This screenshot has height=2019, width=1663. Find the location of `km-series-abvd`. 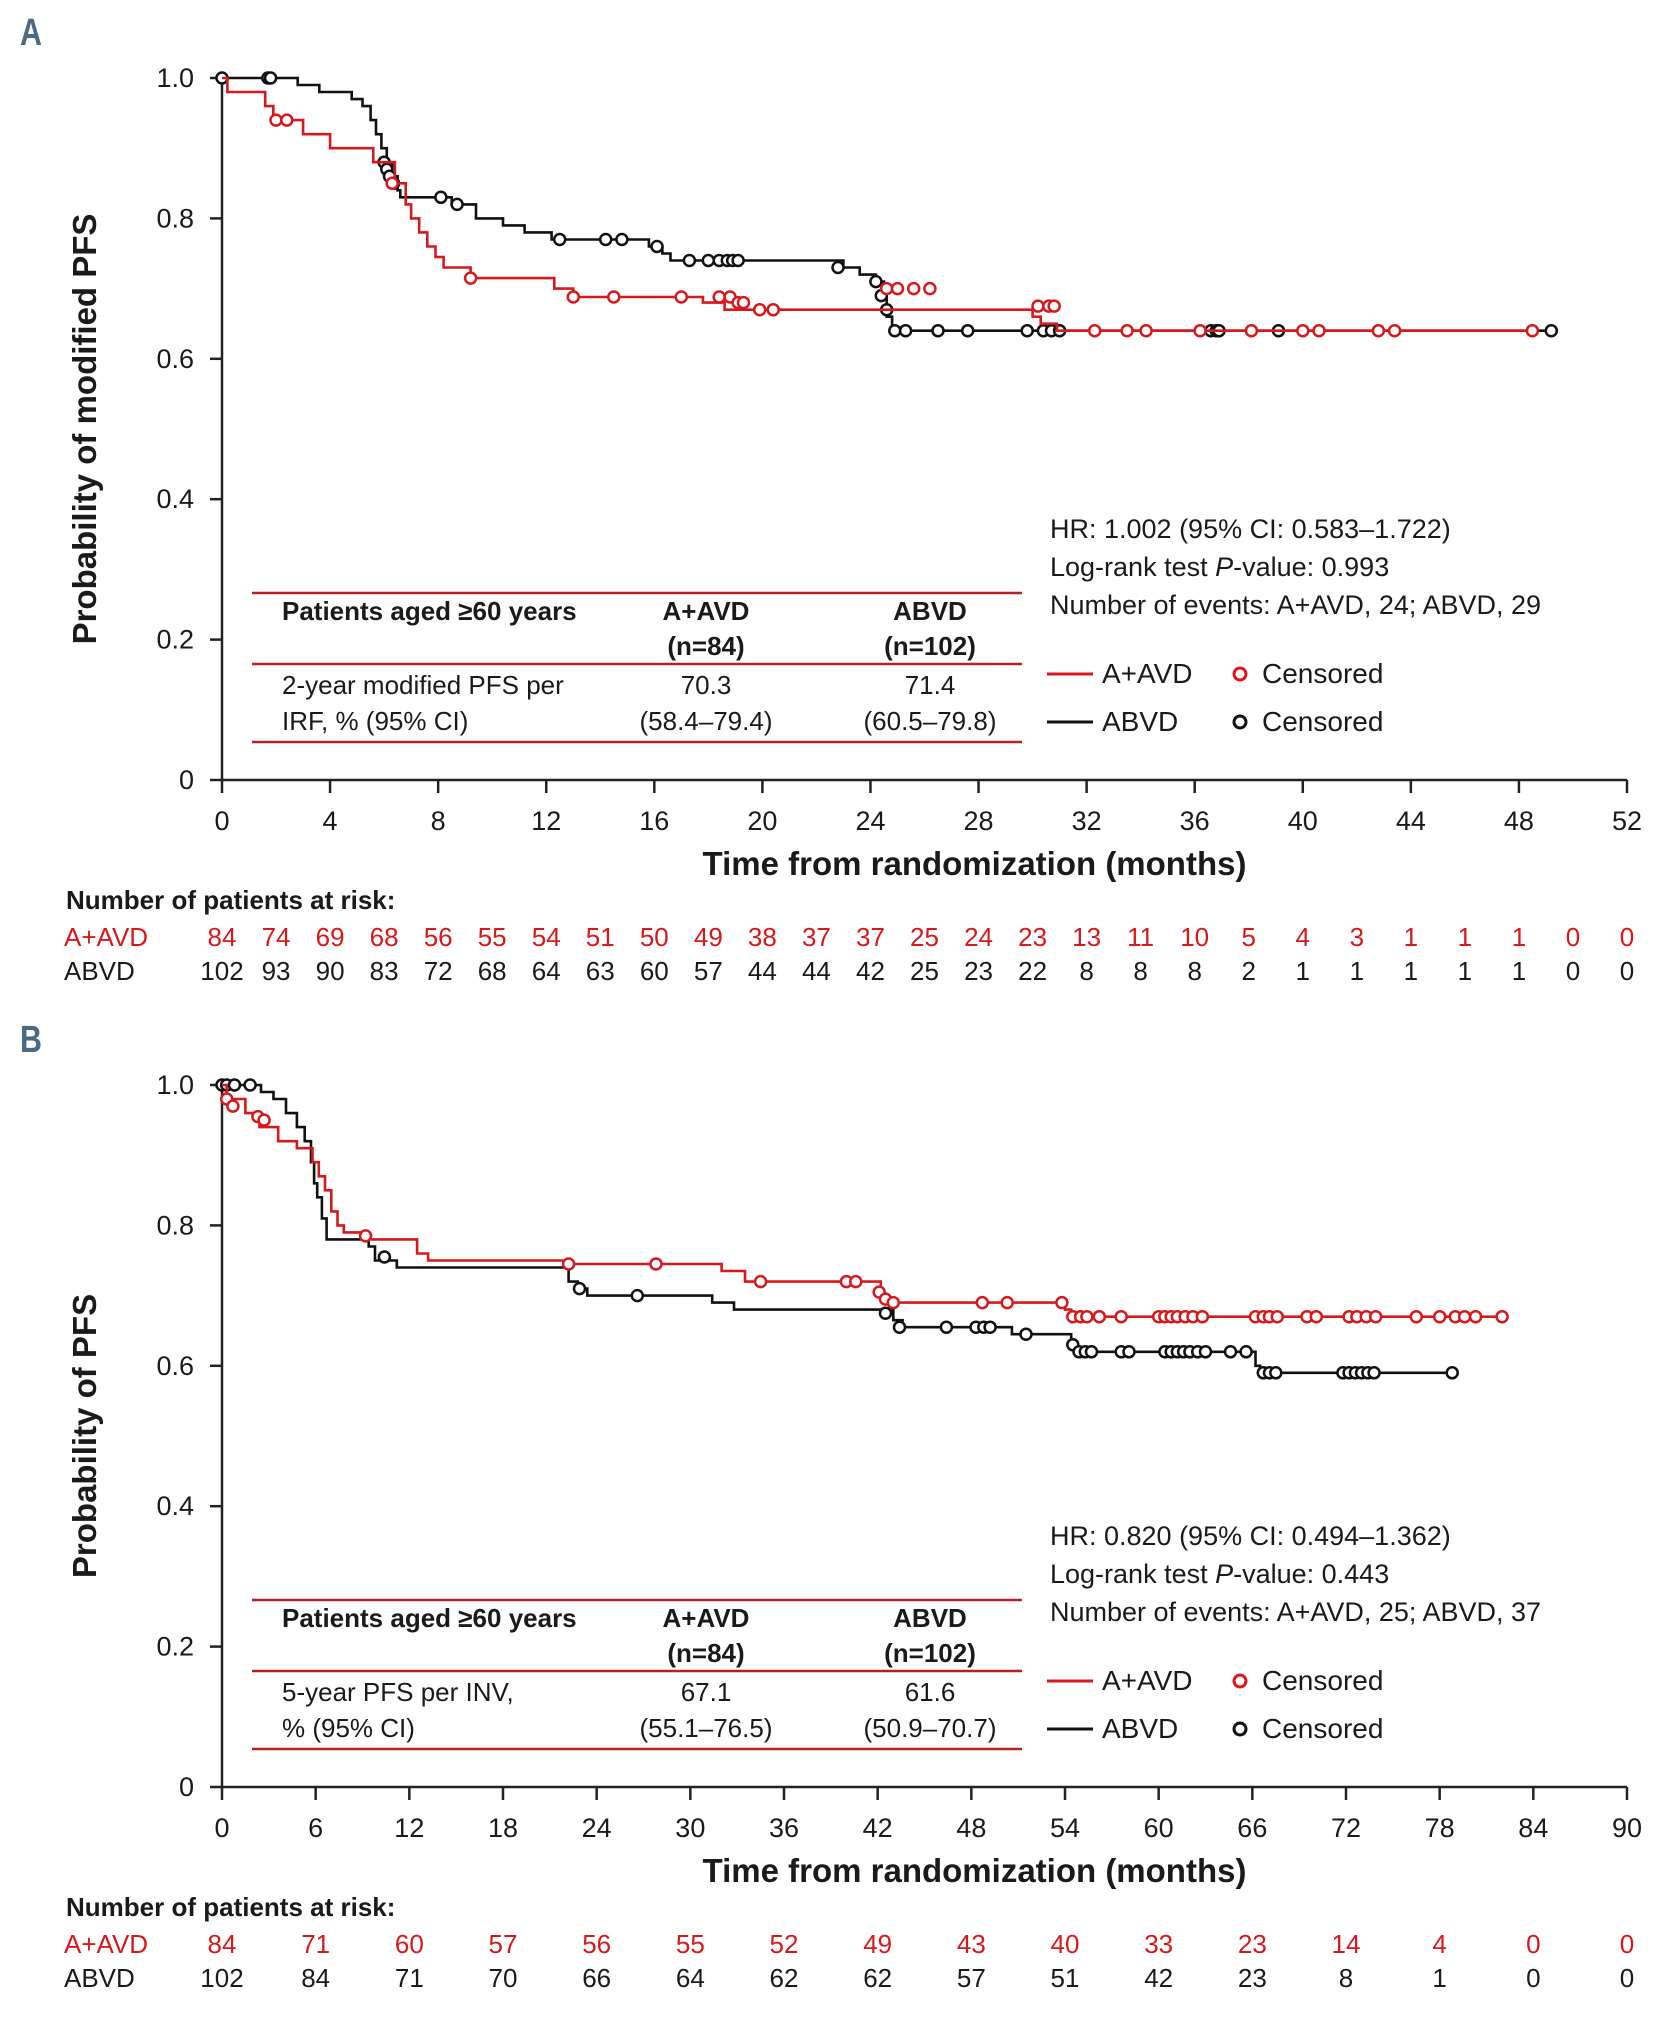

km-series-abvd is located at coordinates (837, 1229).